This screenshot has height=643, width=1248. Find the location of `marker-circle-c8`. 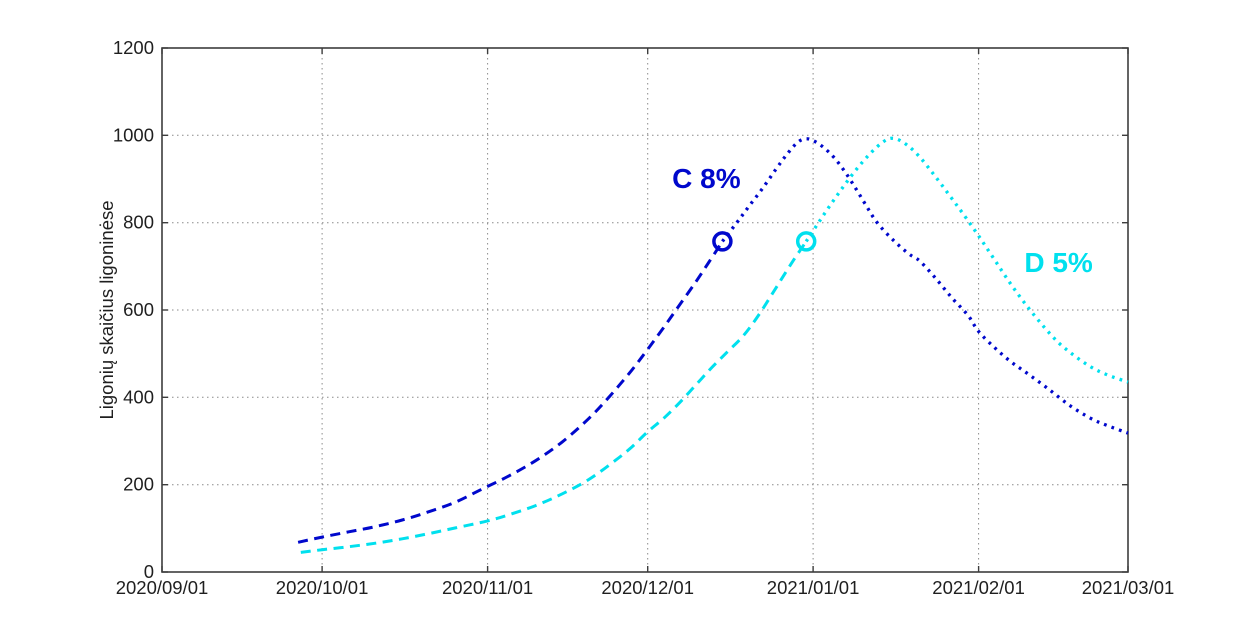

marker-circle-c8 is located at coordinates (722, 241).